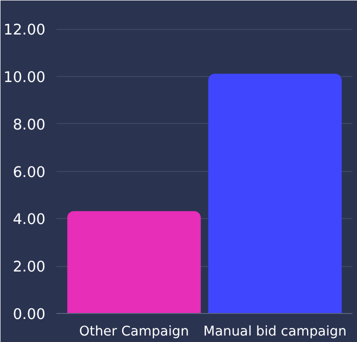  What do you see at coordinates (29, 125) in the screenshot?
I see `y-tick-label: 8.00` at bounding box center [29, 125].